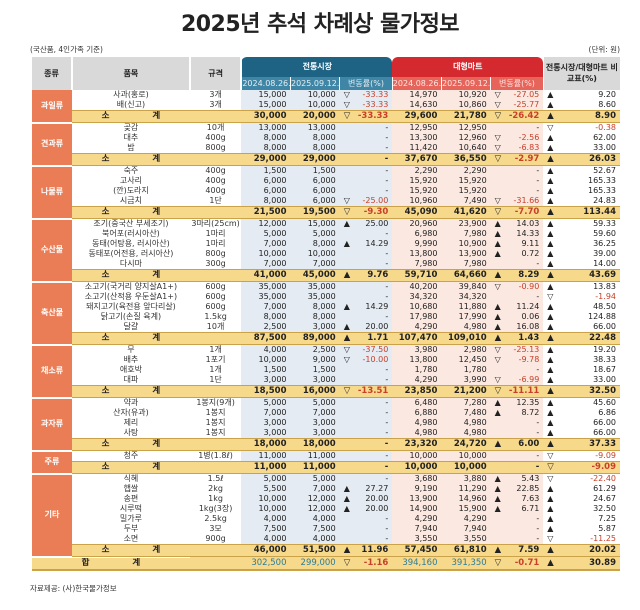 The image size is (640, 610). What do you see at coordinates (315, 550) in the screenshot?
I see `trad-price-2025: 51,500` at bounding box center [315, 550].